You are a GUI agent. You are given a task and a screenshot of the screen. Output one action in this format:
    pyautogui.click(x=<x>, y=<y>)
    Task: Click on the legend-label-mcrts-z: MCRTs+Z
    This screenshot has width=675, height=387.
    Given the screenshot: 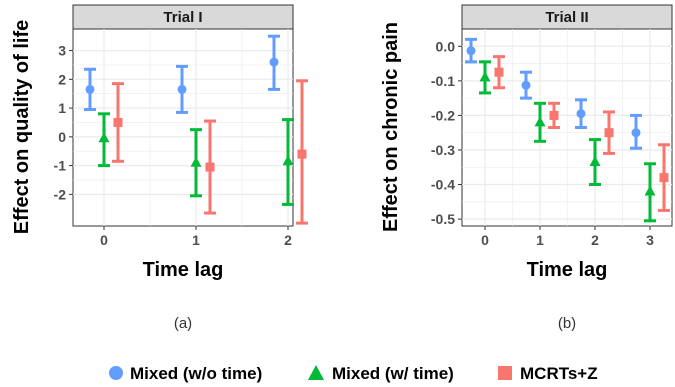 What is the action you would take?
    pyautogui.click(x=559, y=373)
    